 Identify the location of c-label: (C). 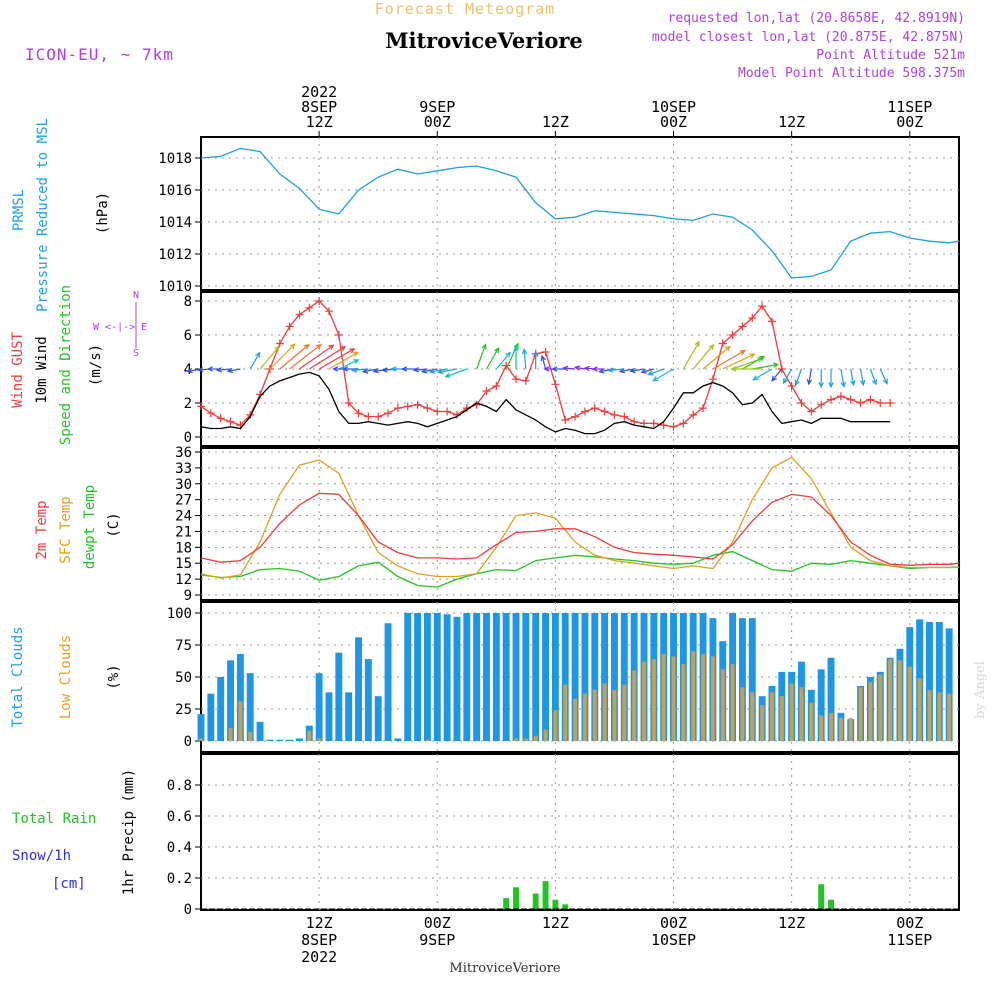
(114, 524).